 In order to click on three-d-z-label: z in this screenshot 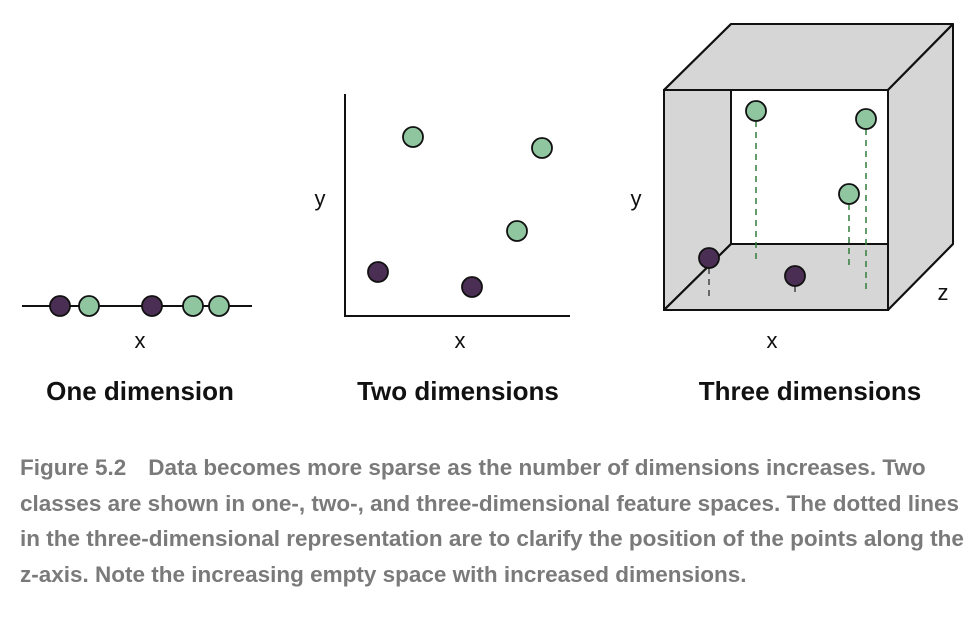, I will do `click(943, 292)`.